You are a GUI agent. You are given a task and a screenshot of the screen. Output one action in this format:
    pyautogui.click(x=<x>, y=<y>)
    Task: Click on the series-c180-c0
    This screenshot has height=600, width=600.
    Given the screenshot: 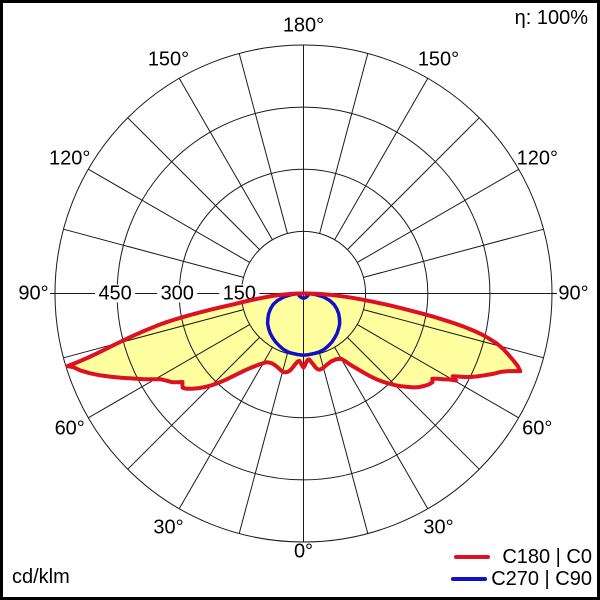 What is the action you would take?
    pyautogui.click(x=294, y=341)
    